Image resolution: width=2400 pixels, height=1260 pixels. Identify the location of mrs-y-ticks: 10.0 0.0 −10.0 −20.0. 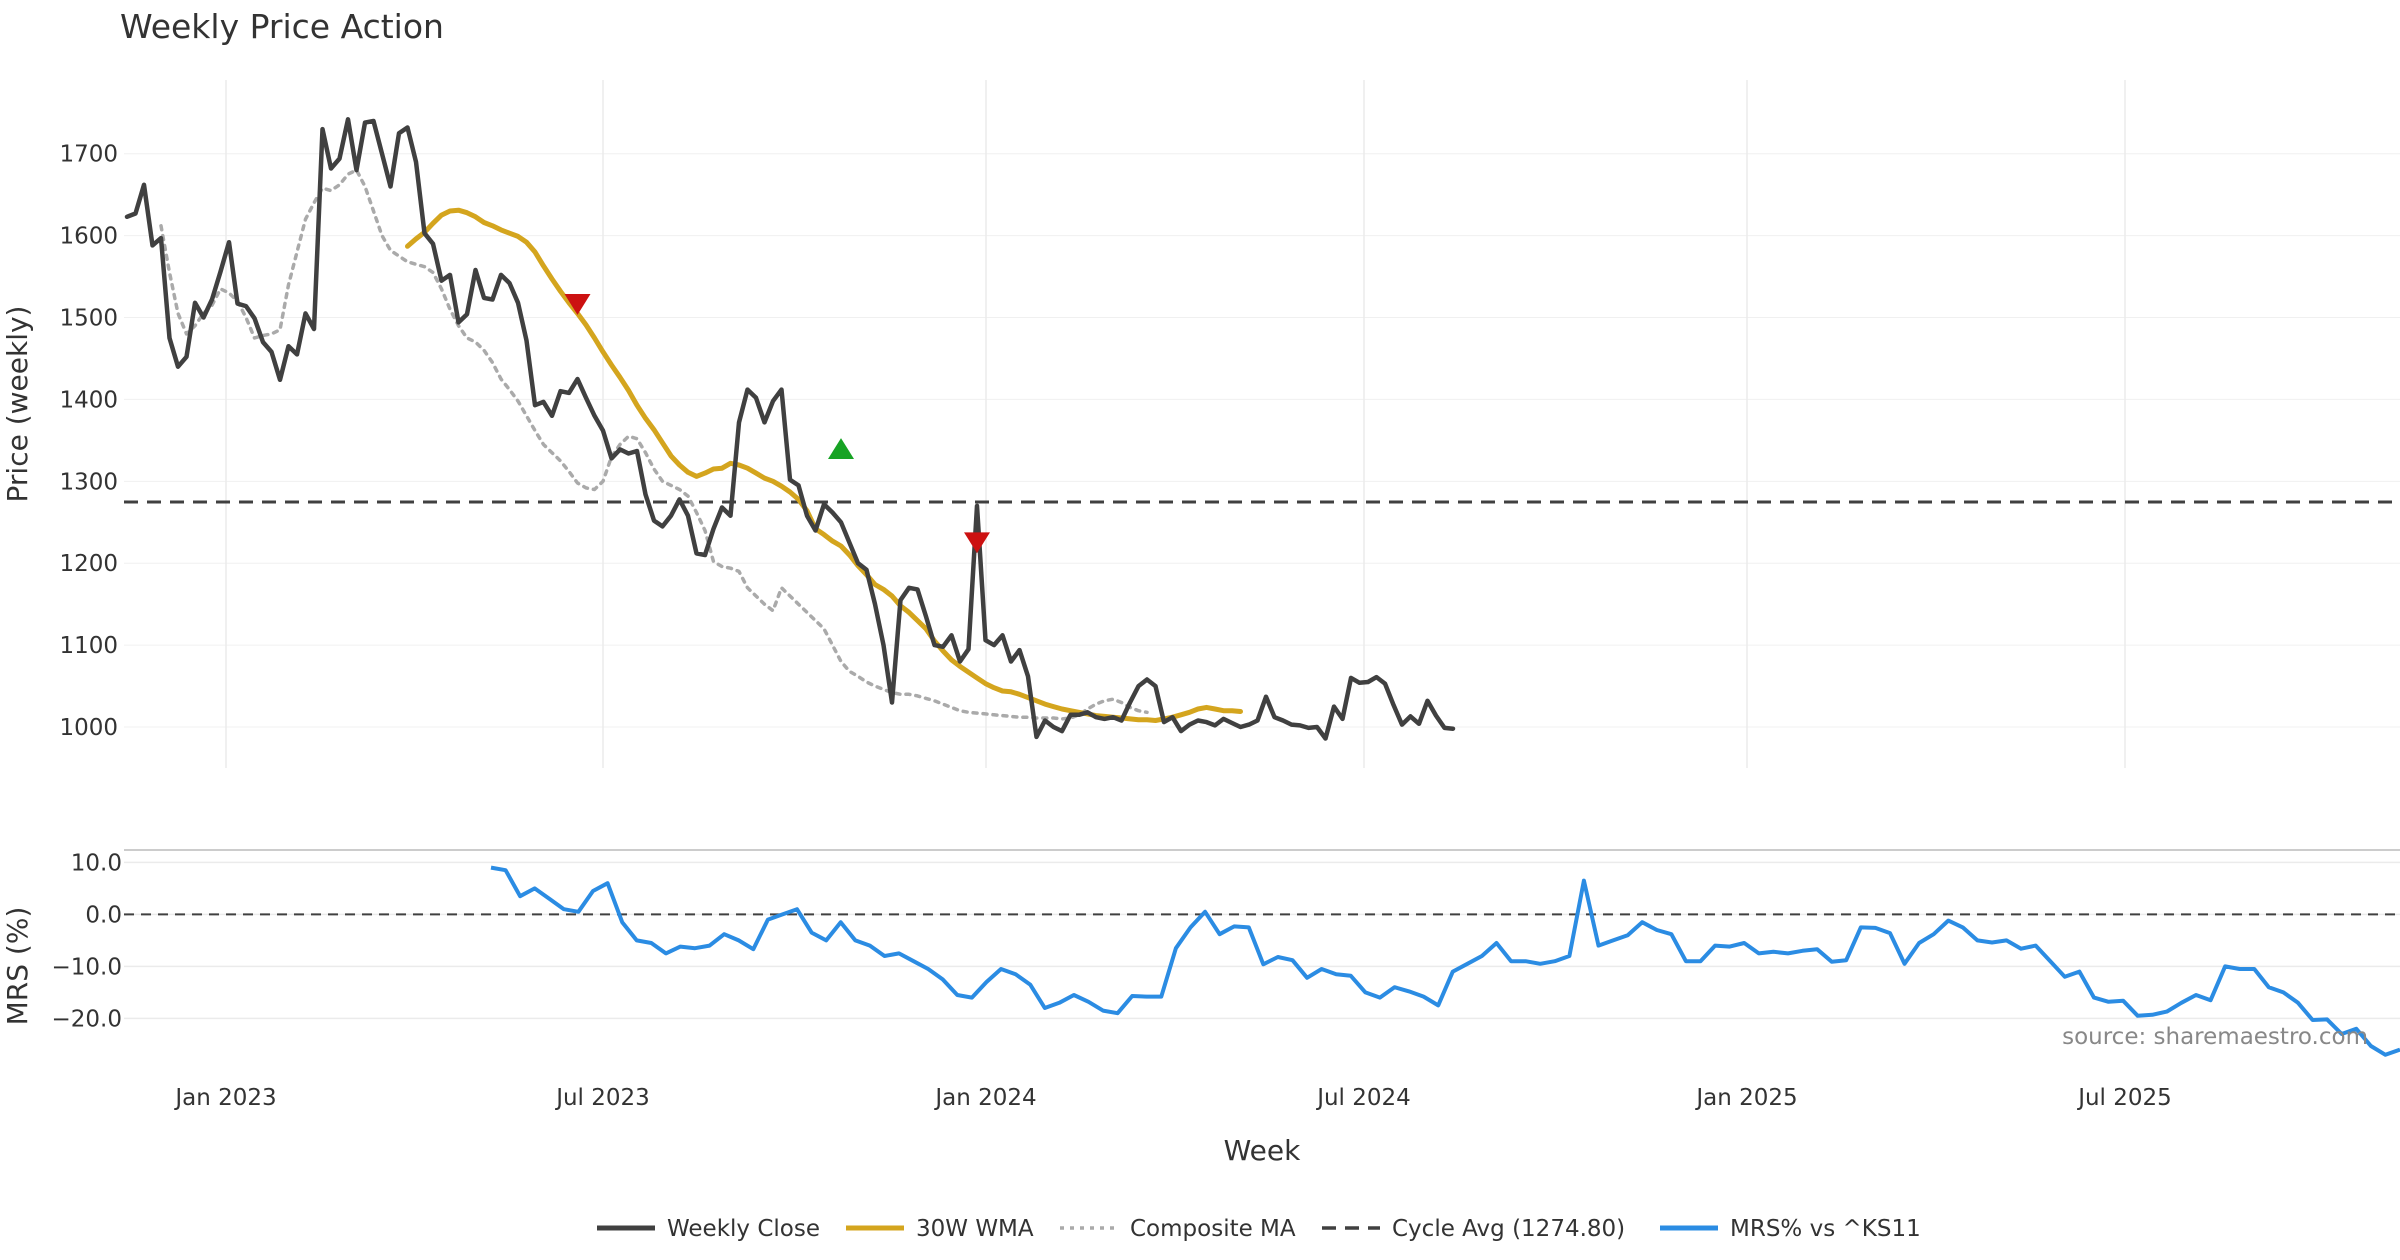
(87, 941).